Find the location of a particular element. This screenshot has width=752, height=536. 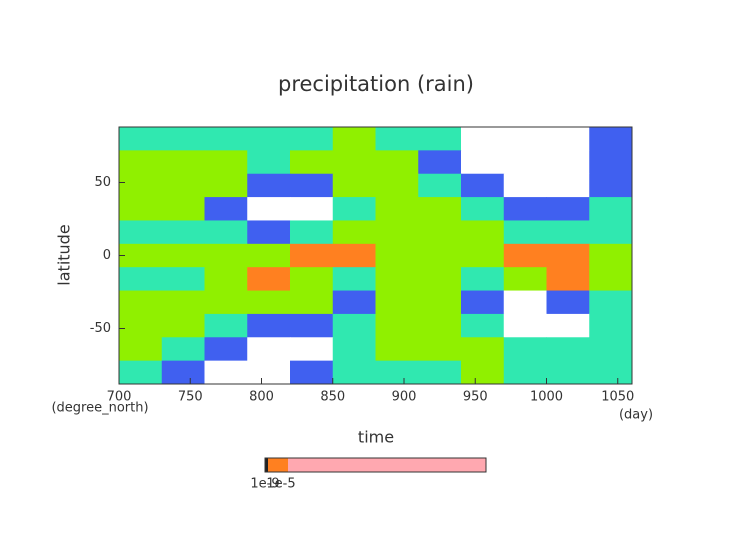

x-tick-label: 700 is located at coordinates (119, 397).